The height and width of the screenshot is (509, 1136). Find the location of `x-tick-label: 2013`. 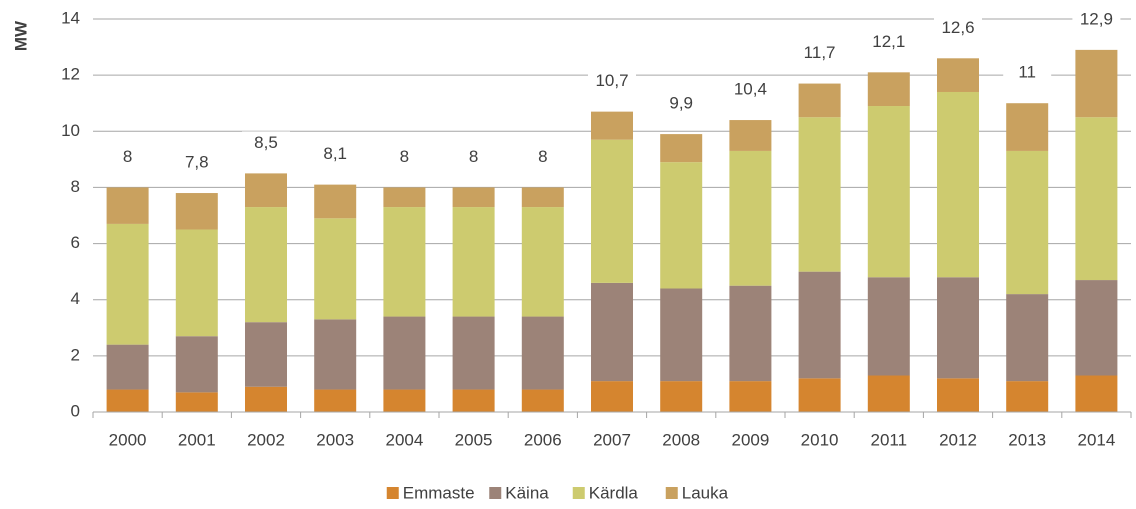

x-tick-label: 2013 is located at coordinates (1027, 439).